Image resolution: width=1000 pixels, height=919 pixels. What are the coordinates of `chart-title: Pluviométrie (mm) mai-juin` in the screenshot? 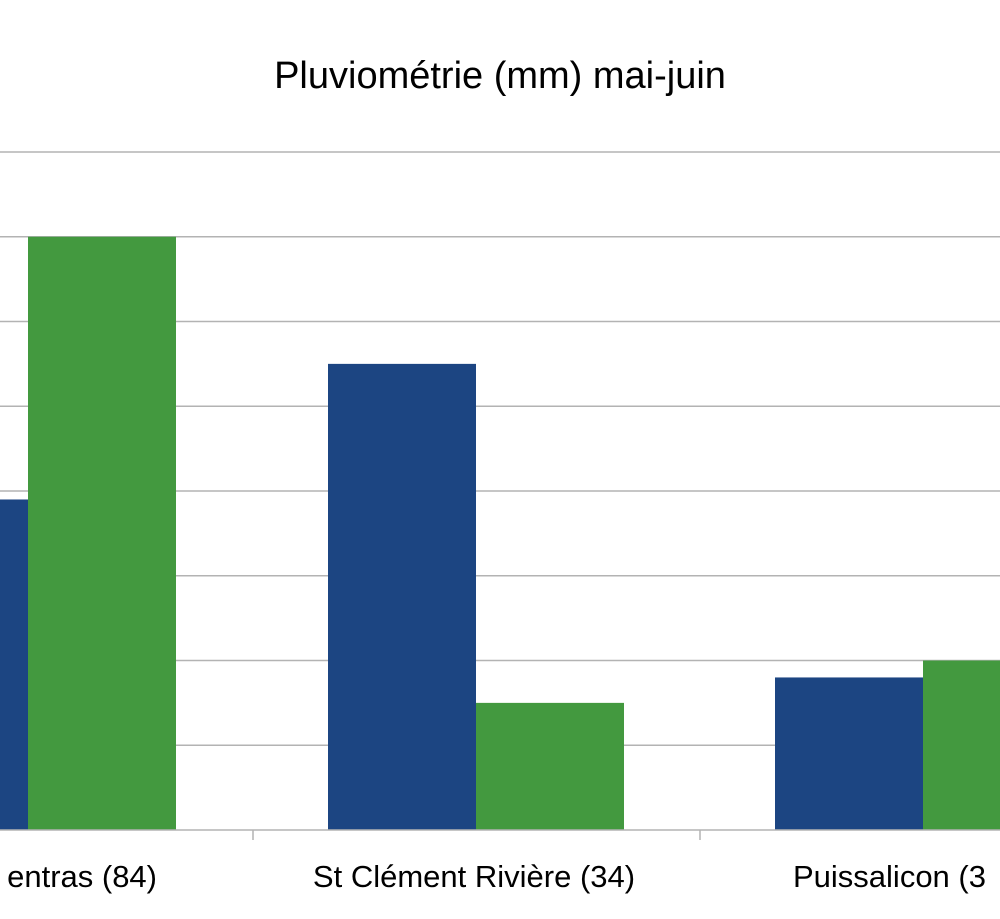 It's located at (500, 76).